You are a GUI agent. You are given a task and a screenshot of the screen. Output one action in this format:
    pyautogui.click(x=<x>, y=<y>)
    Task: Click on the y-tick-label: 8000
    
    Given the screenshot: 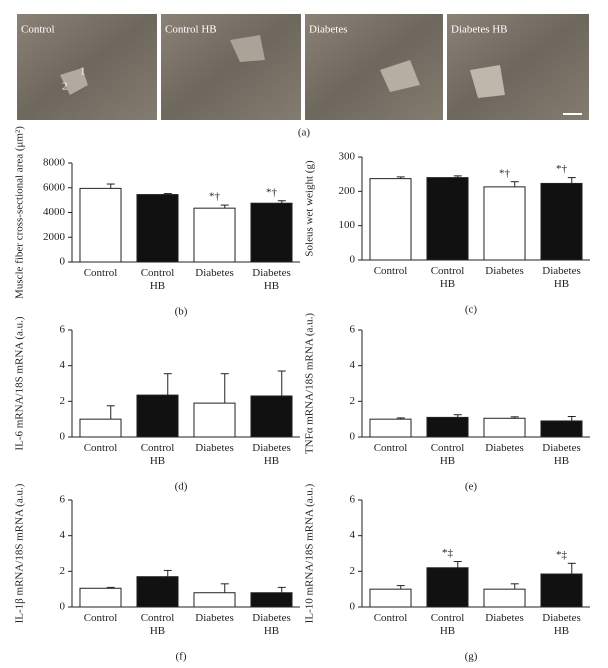 What is the action you would take?
    pyautogui.click(x=54, y=163)
    